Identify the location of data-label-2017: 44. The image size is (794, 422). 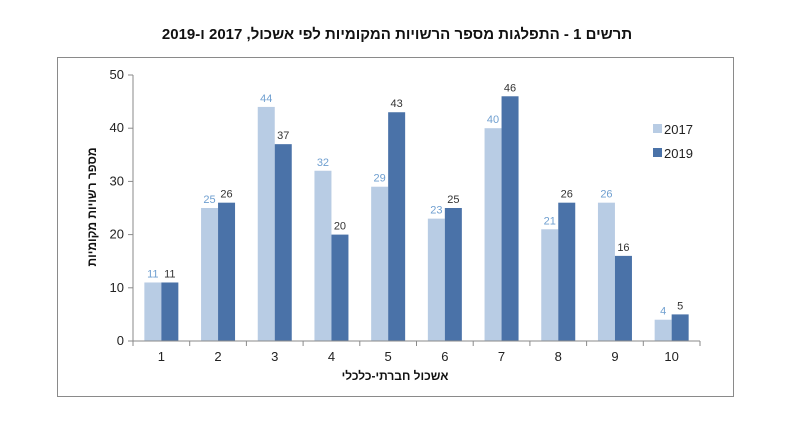
(266, 99).